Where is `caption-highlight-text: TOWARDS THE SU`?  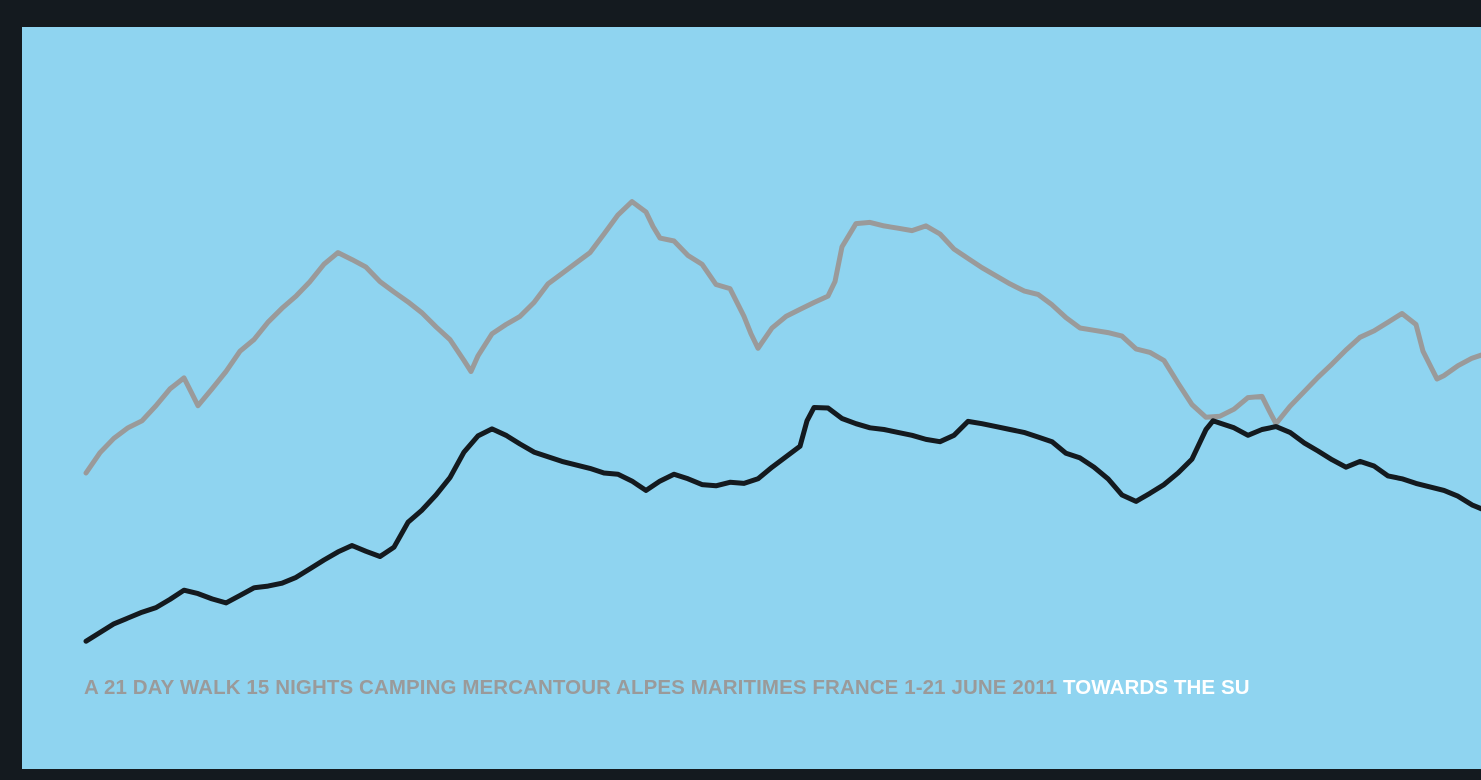
caption-highlight-text: TOWARDS THE SU is located at coordinates (1156, 687).